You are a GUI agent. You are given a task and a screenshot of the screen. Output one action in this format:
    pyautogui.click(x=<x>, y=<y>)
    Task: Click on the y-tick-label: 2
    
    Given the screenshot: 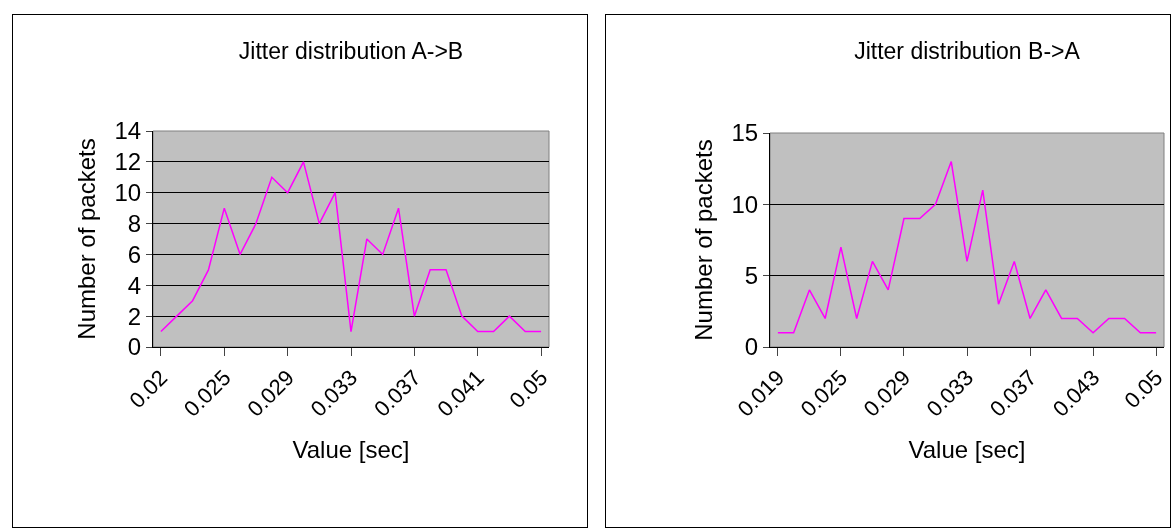 What is the action you would take?
    pyautogui.click(x=134, y=316)
    